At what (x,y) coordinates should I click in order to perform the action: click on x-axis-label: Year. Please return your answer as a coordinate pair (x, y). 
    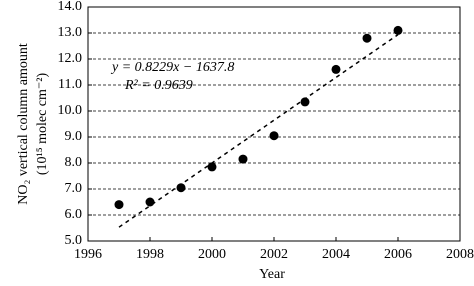
    Looking at the image, I should click on (272, 274).